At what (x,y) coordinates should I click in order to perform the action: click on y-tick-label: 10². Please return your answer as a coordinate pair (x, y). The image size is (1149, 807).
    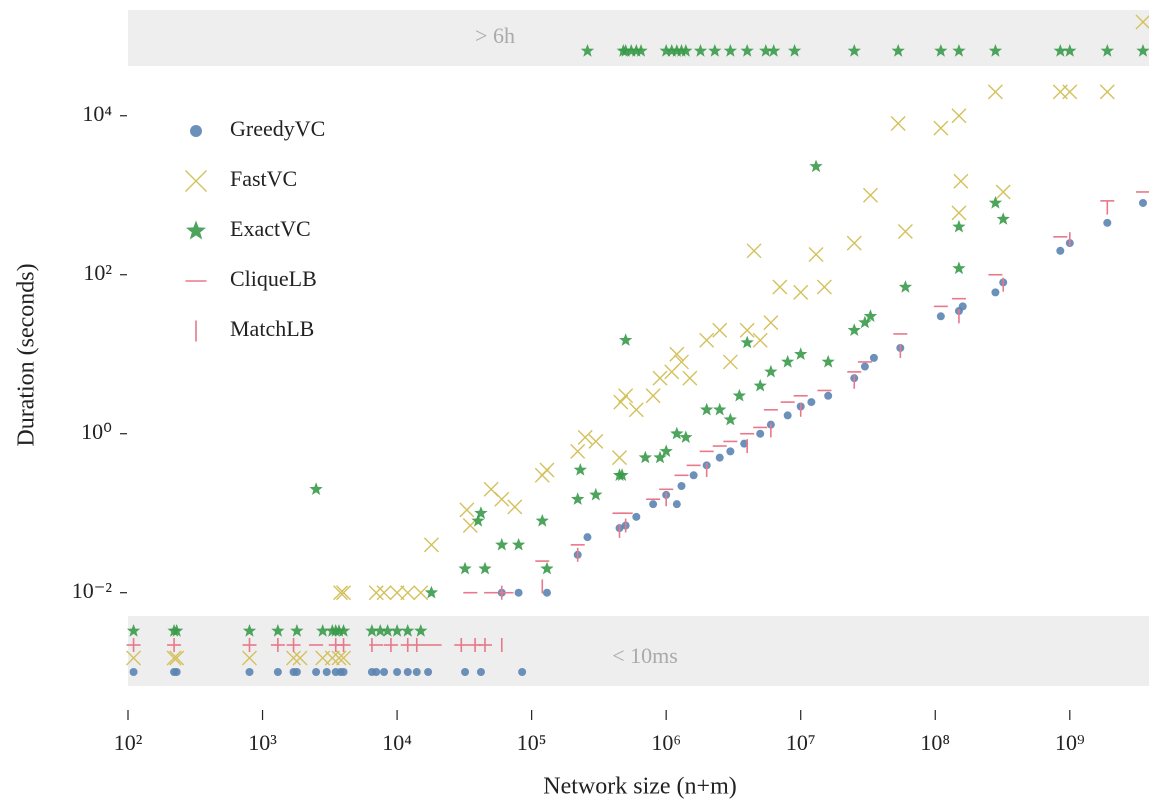
    Looking at the image, I should click on (97, 272).